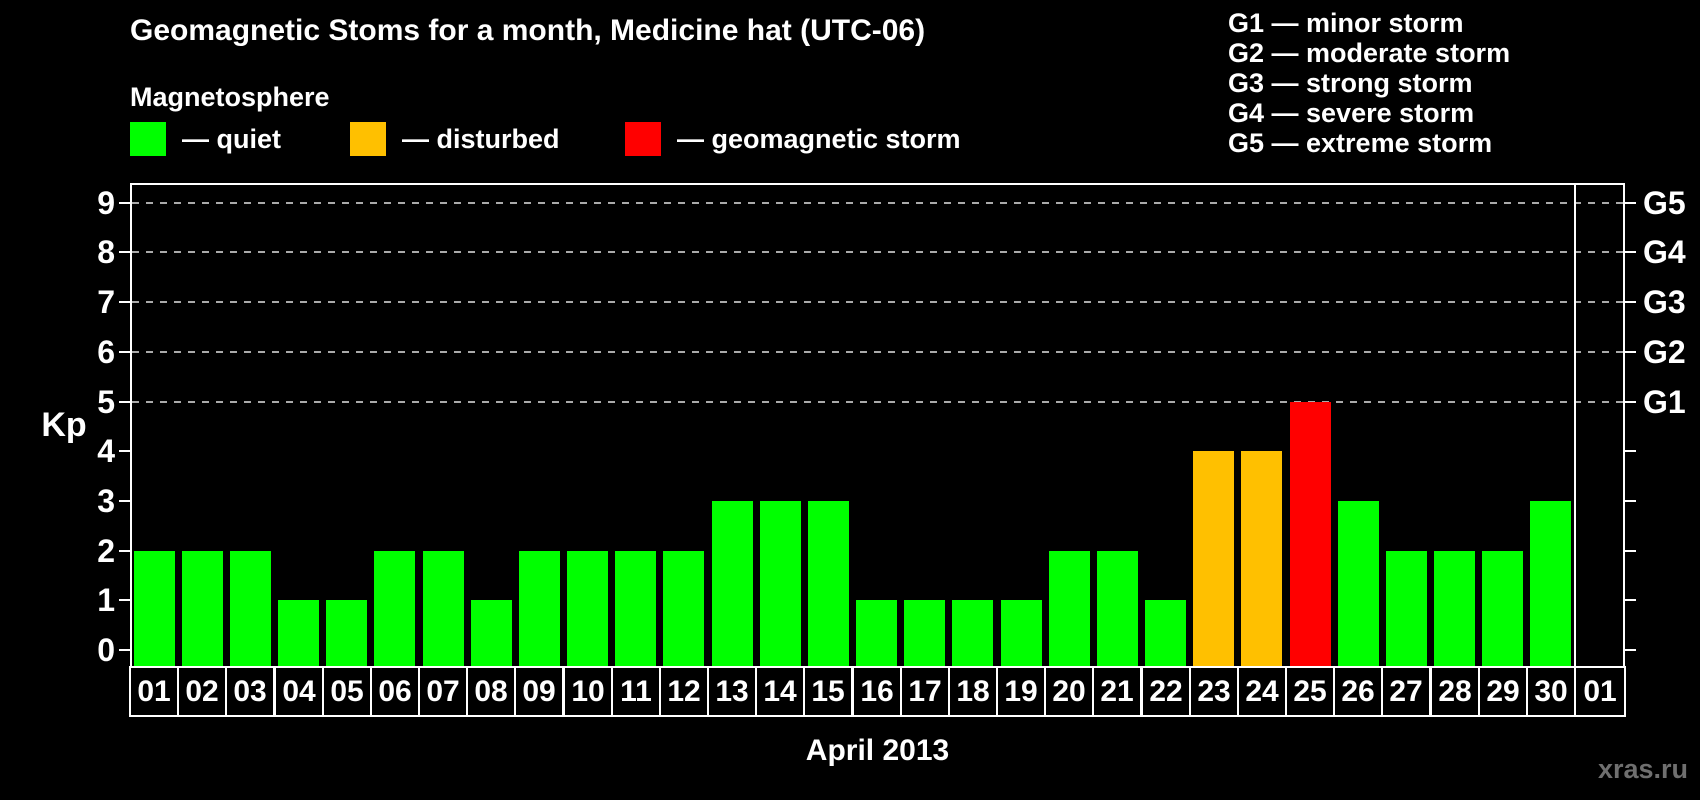  I want to click on y-tick-label: 3, so click(106, 500).